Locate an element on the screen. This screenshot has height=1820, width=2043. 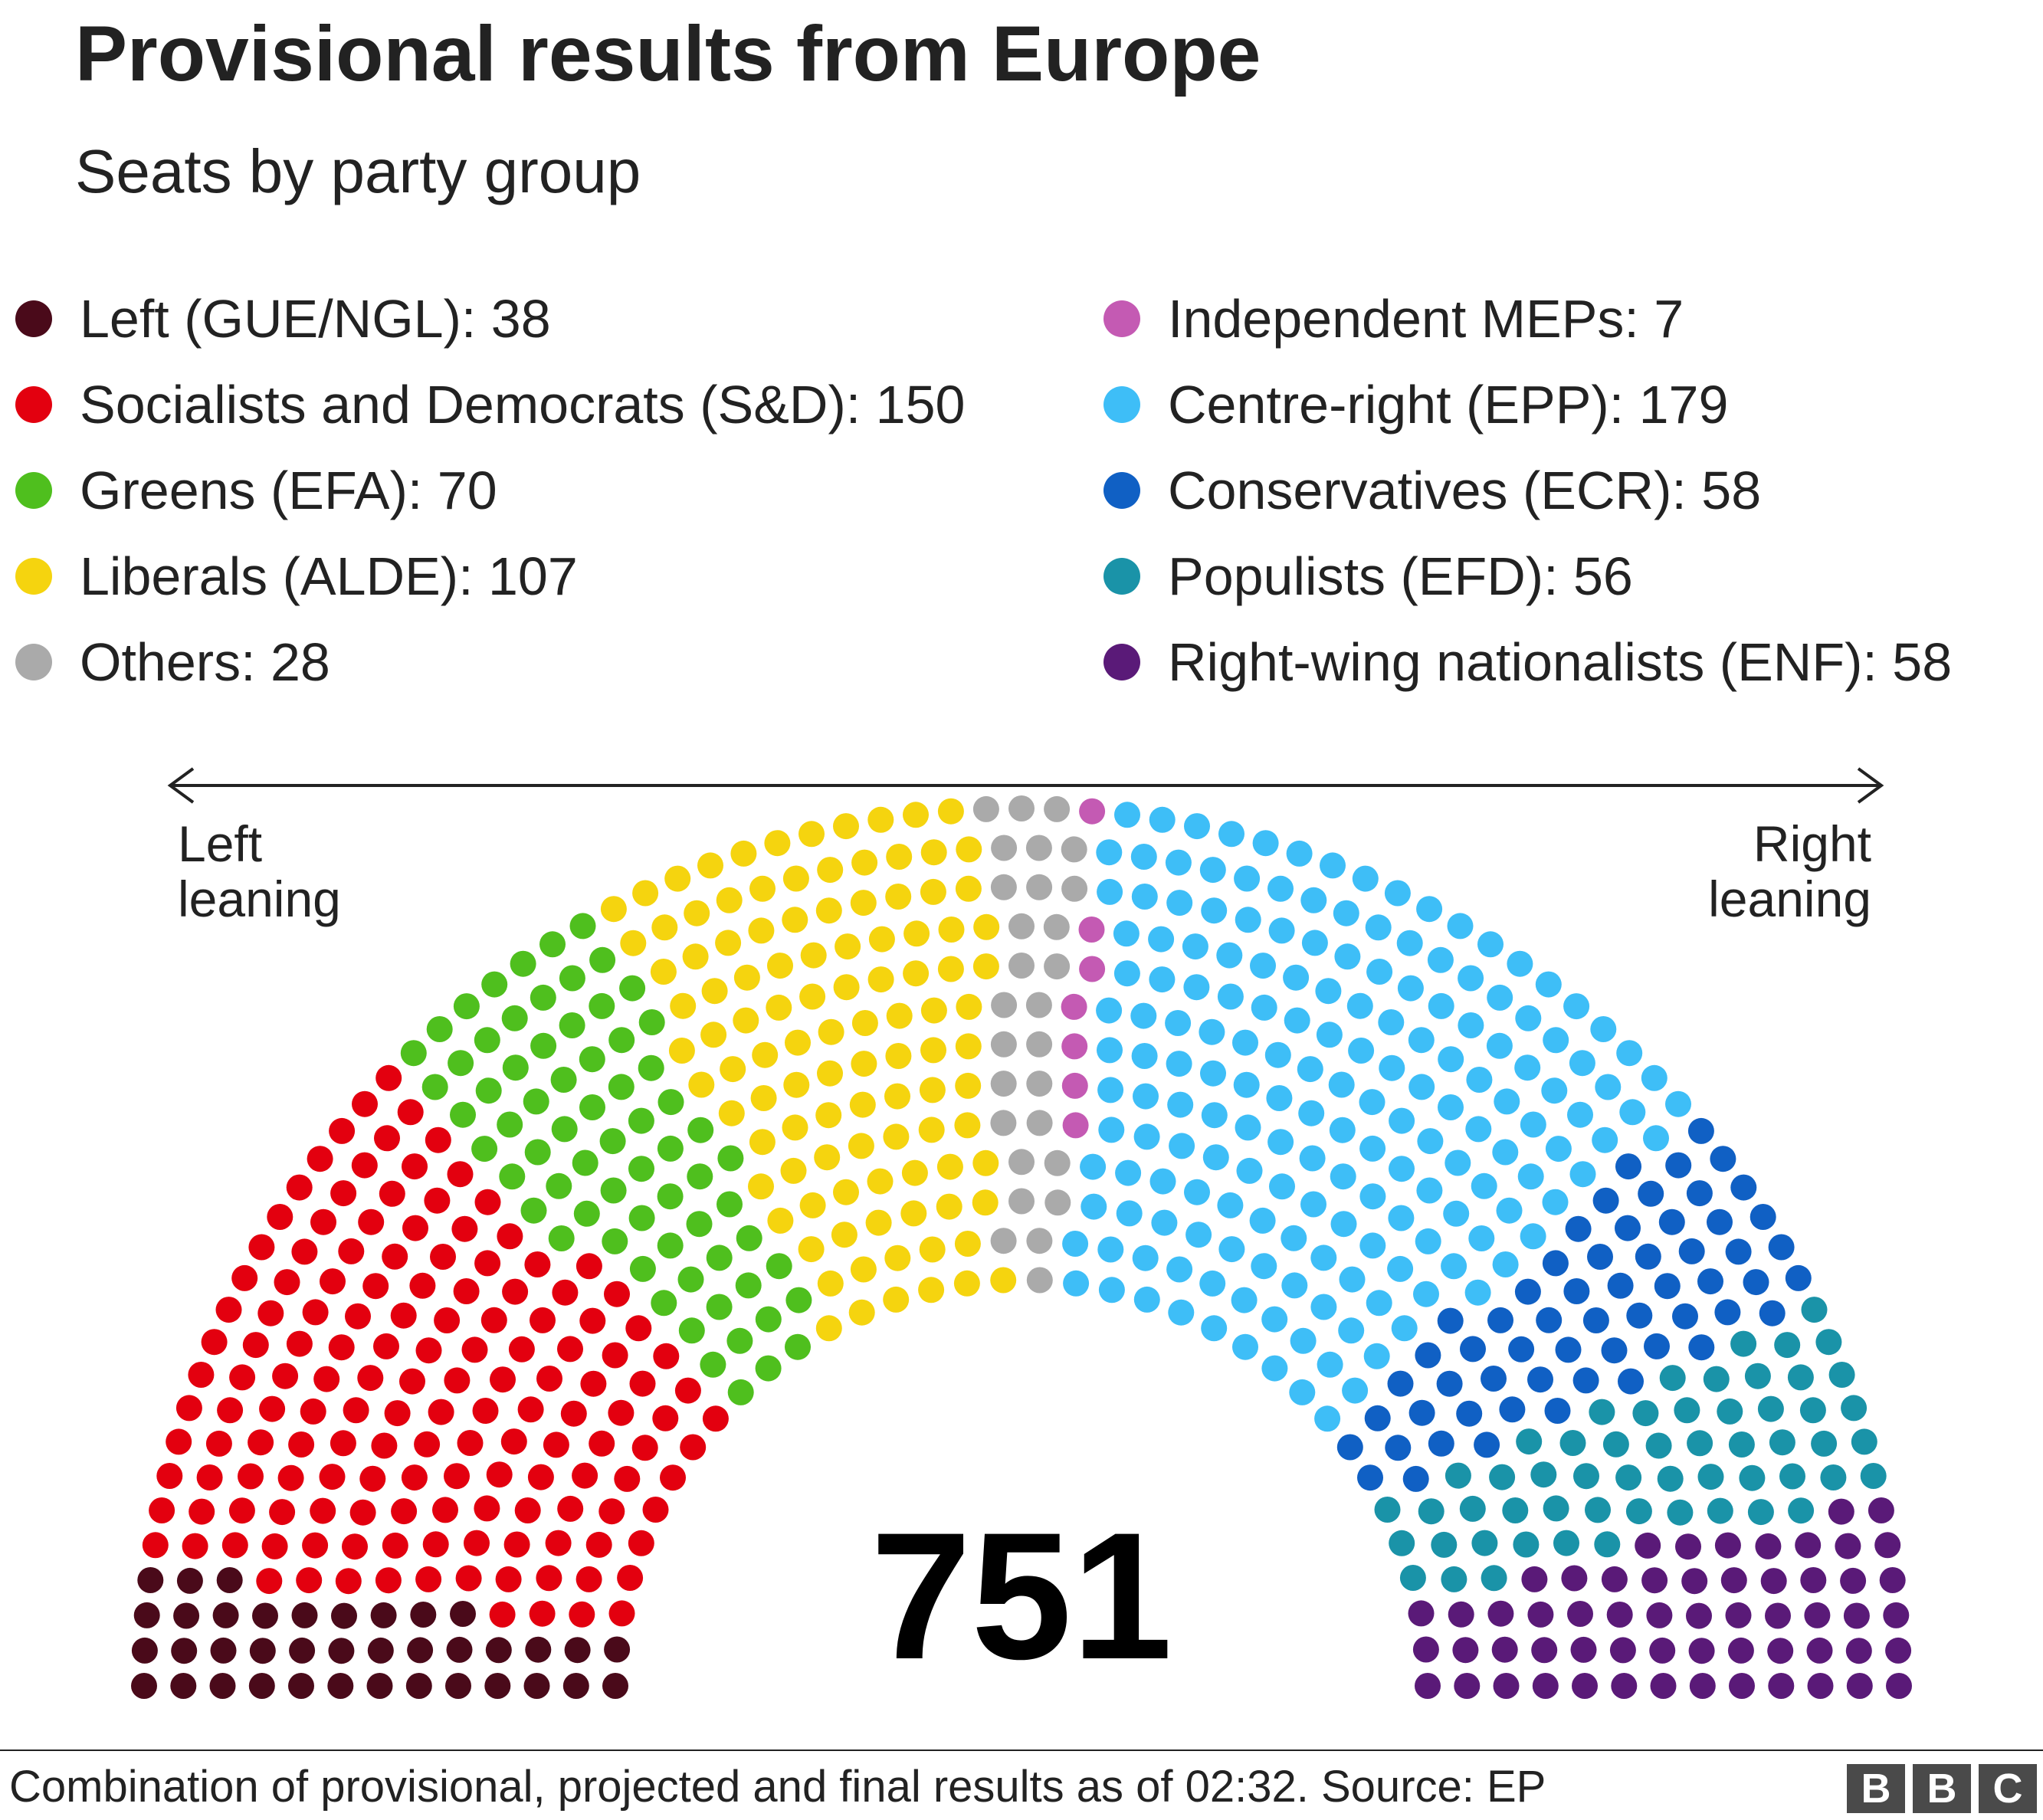
legend-item-ecr: Conservatives (ECR): 58 is located at coordinates (1527, 490).